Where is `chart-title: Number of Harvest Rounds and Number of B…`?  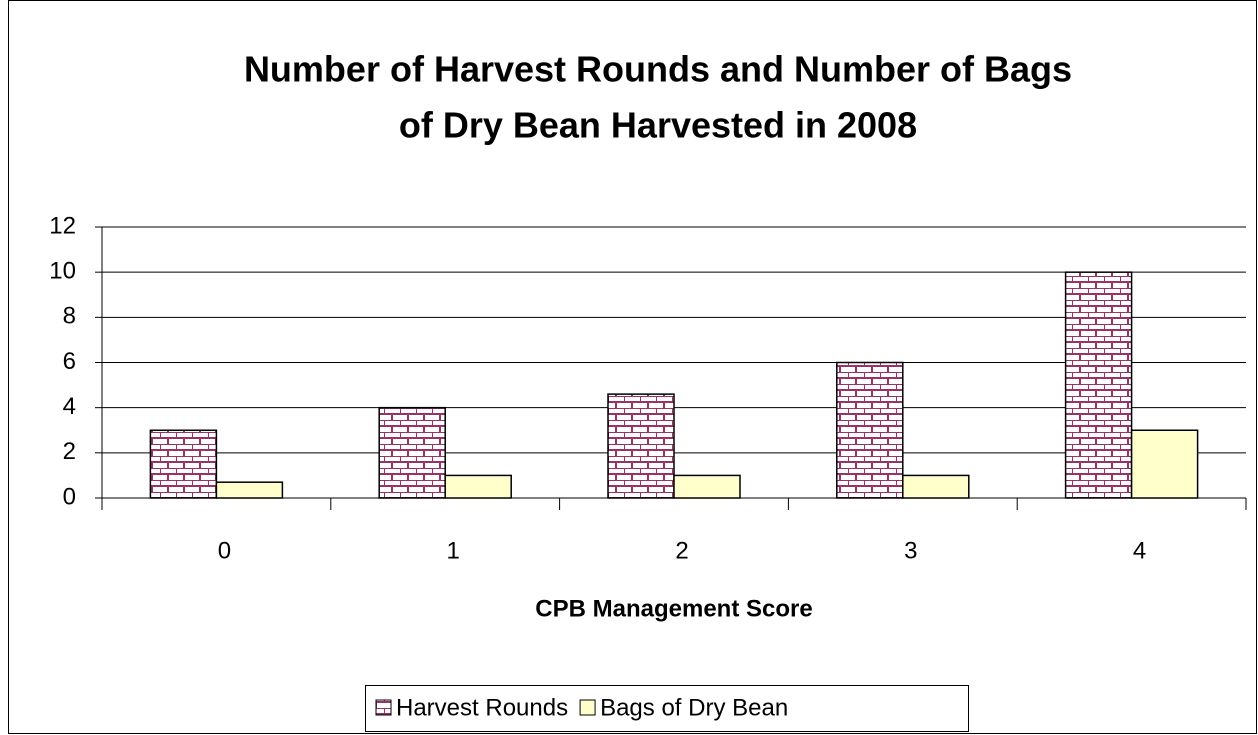
chart-title: Number of Harvest Rounds and Number of B… is located at coordinates (658, 69).